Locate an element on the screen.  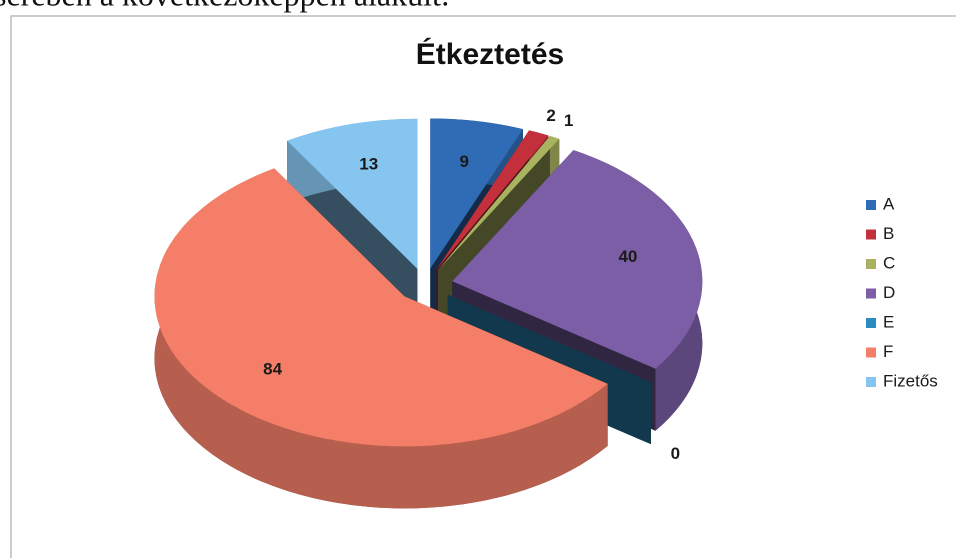
data-label: 1 is located at coordinates (568, 120).